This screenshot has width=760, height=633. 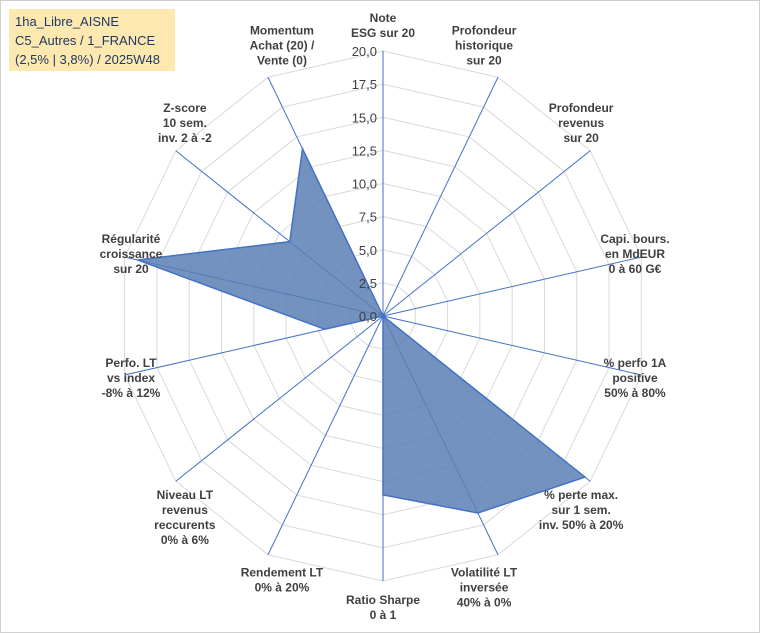 I want to click on axis-label-12-line-2: inv. 2 à -2, so click(x=185, y=138).